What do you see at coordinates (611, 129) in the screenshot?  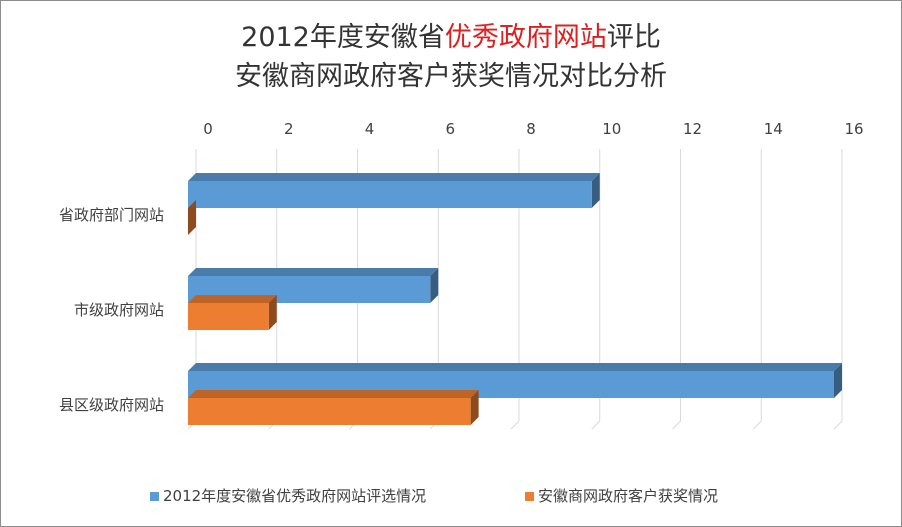 I see `x-tick-label: 10` at bounding box center [611, 129].